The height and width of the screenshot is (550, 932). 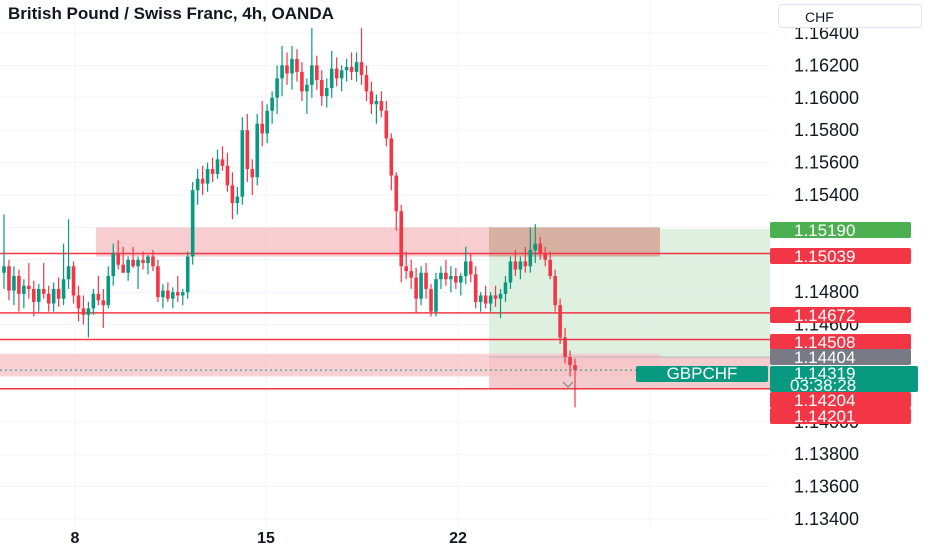 I want to click on price-tick: 1.14800, so click(x=826, y=292).